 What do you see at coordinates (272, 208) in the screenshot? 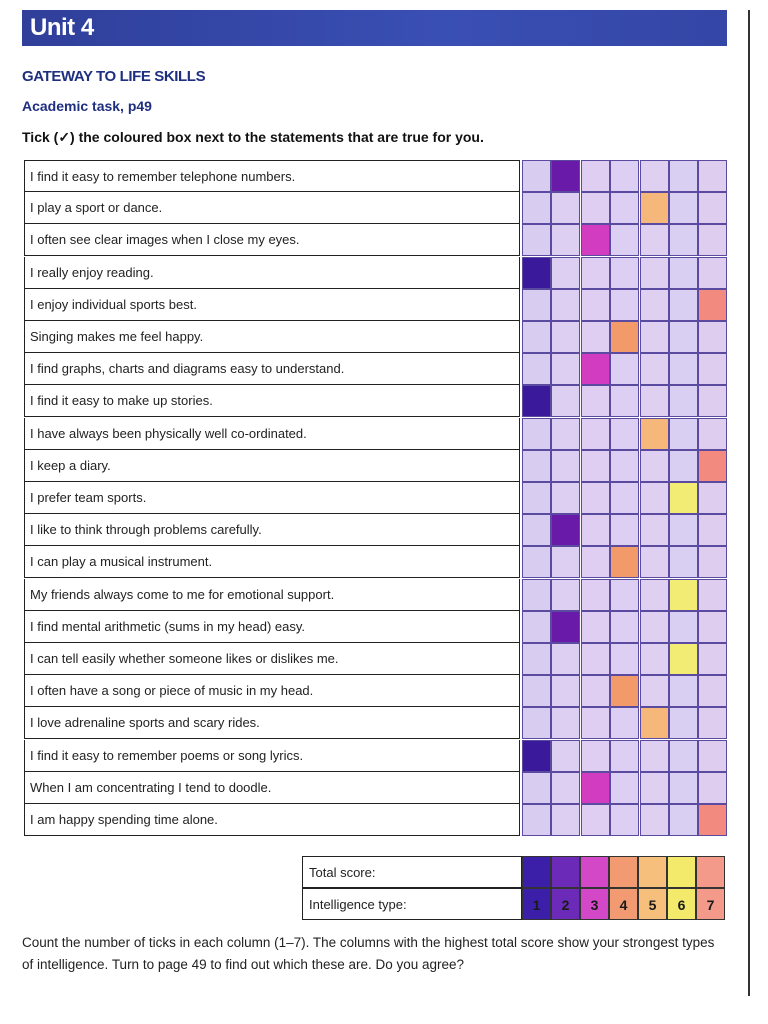
I see `statement-text: I play a sport or dance.` at bounding box center [272, 208].